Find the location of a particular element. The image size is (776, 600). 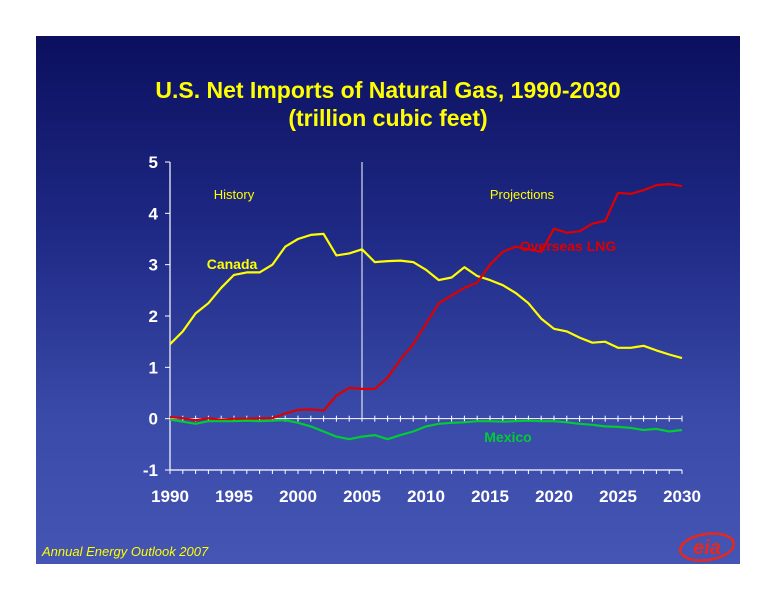

eia-logo-text: eia is located at coordinates (707, 548).